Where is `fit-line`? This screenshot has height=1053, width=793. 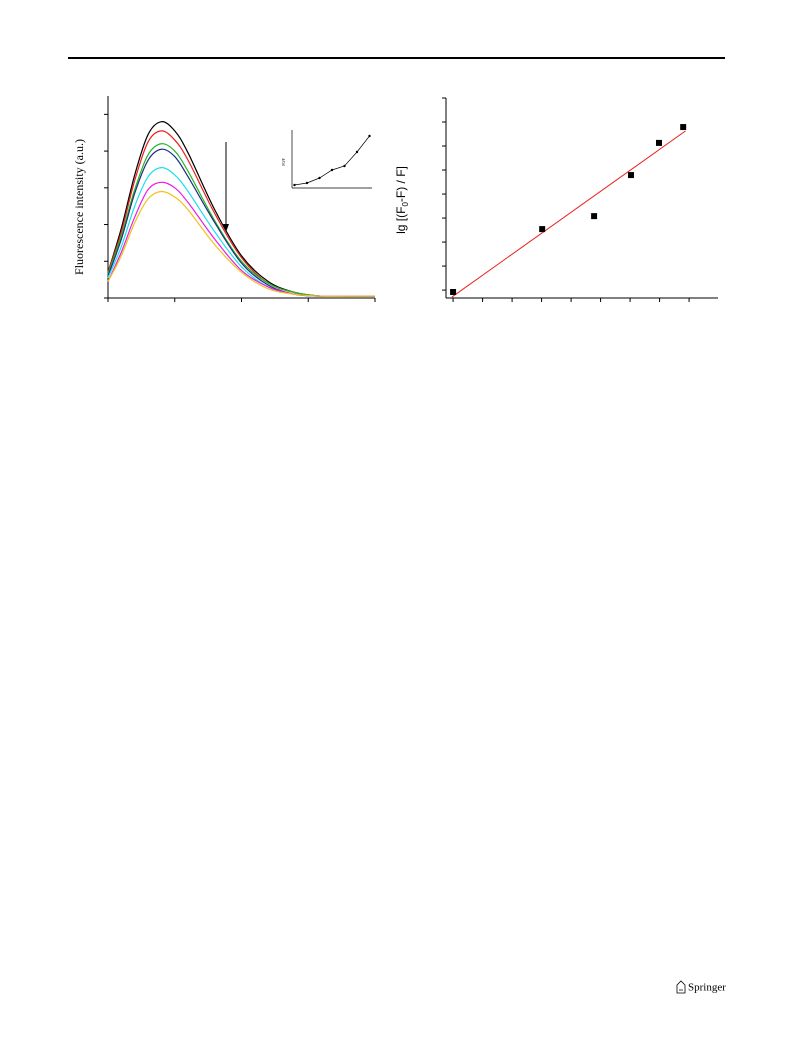 fit-line is located at coordinates (568, 214).